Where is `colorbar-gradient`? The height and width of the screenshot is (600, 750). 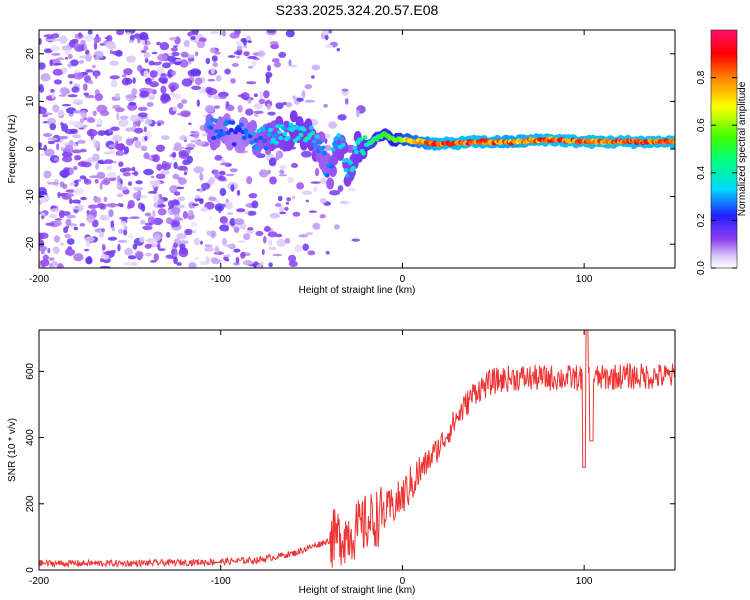
colorbar-gradient is located at coordinates (724, 149).